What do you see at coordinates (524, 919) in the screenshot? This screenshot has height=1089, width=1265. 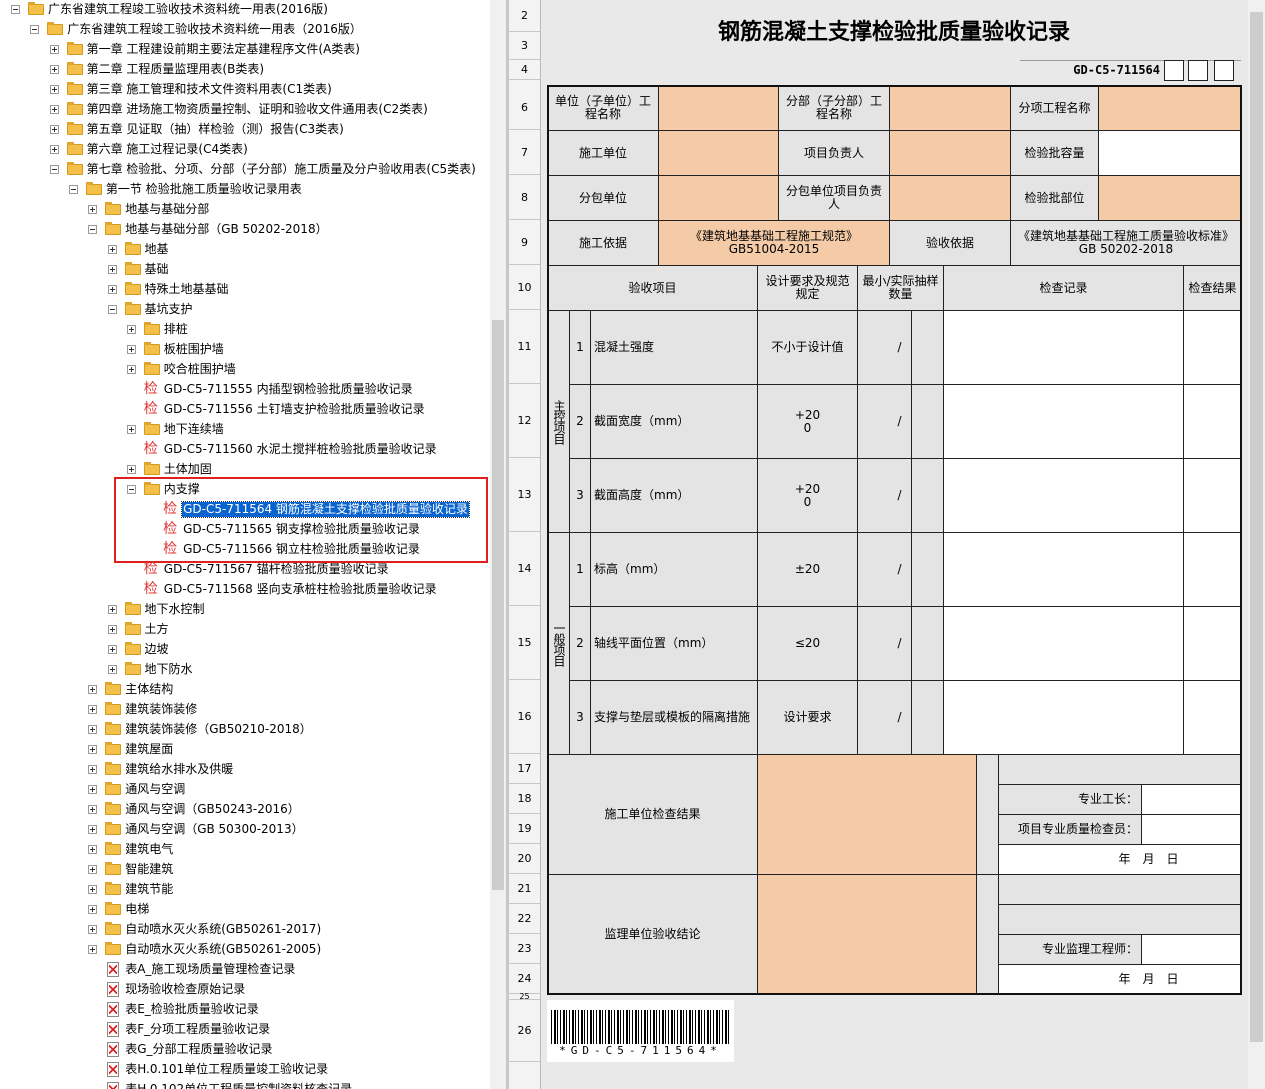 I see `row-number: 22` at bounding box center [524, 919].